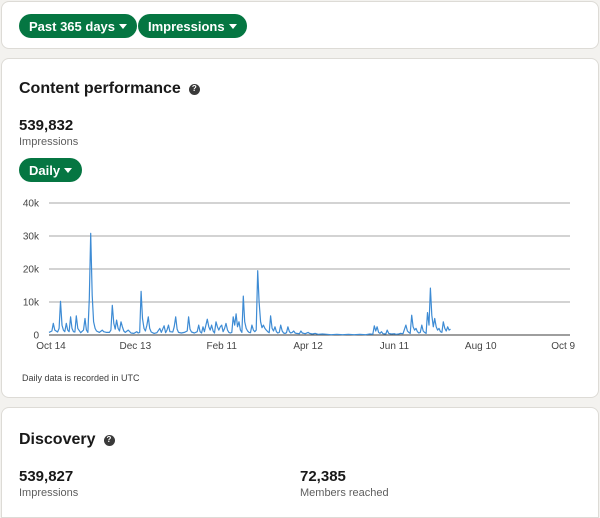 The image size is (600, 518). Describe the element at coordinates (81, 378) in the screenshot. I see `utc-note: Daily data is recorded in UTC` at that location.